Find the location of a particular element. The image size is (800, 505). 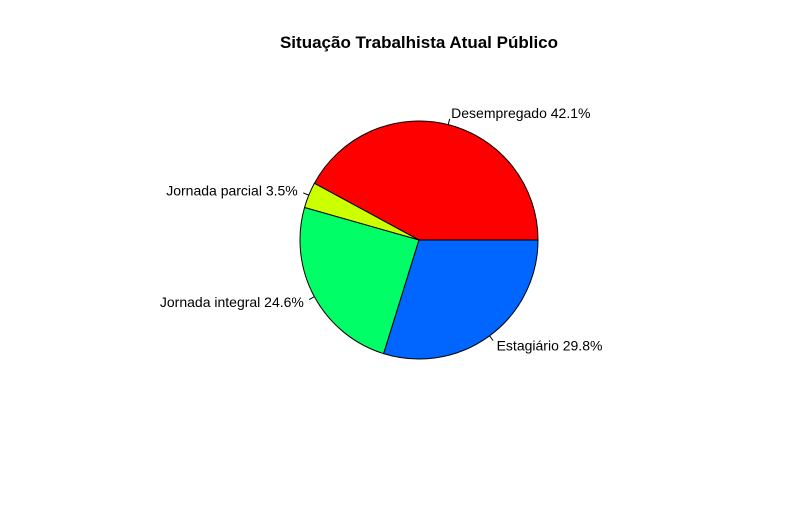

pie-slice-label: Desempregado 42.1% is located at coordinates (520, 113).